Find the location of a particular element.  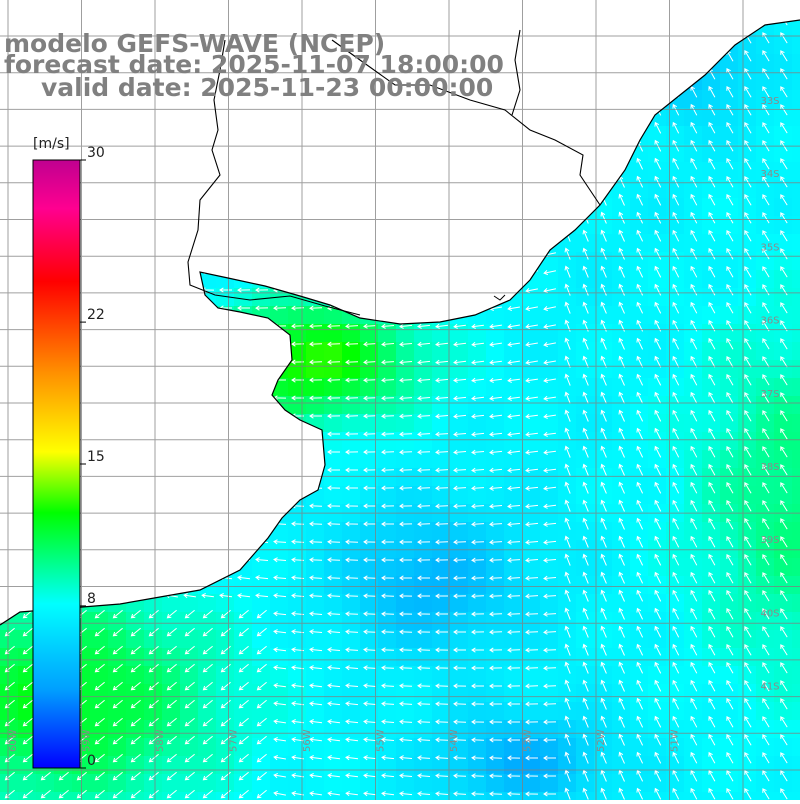

longitude-label: 51W is located at coordinates (675, 740).